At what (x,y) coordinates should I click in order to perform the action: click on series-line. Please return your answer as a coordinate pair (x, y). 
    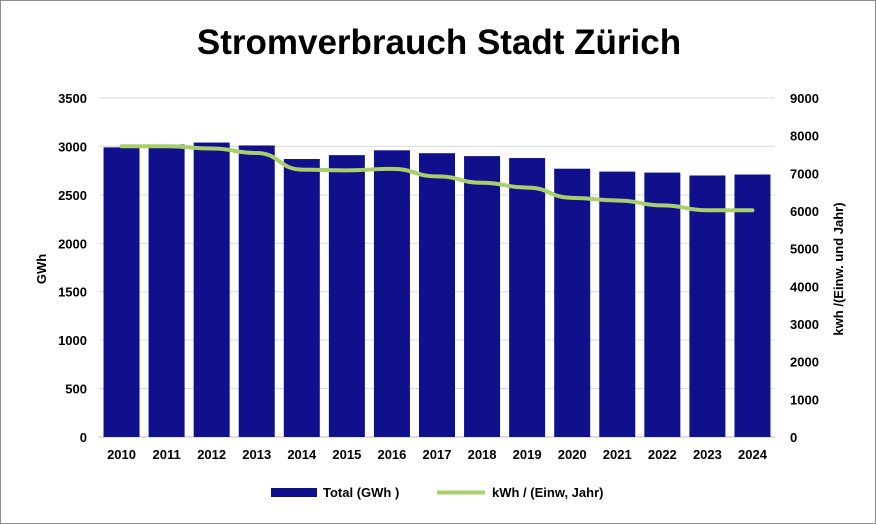
    Looking at the image, I should click on (437, 178).